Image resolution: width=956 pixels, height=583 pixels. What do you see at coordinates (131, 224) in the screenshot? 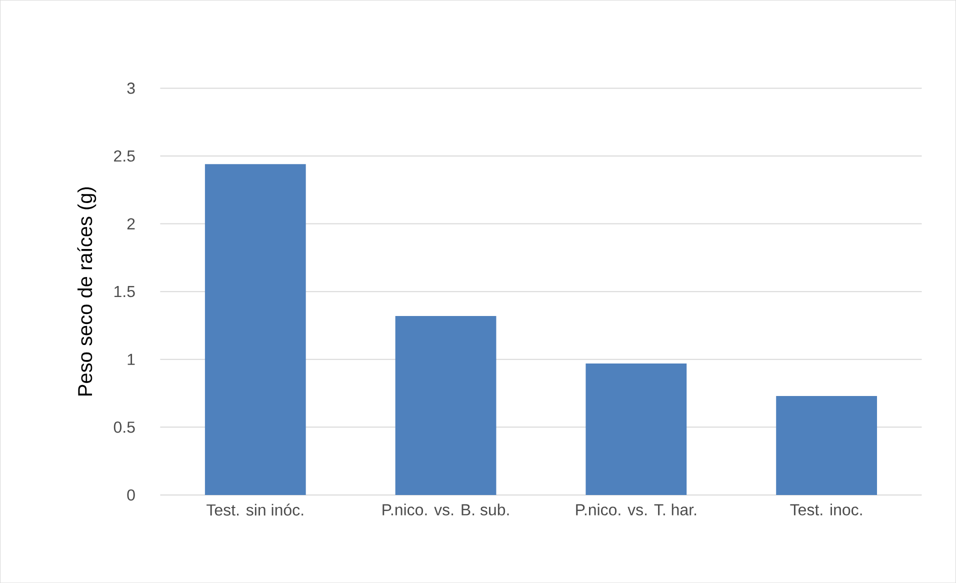
I see `y-tick-label: 2` at bounding box center [131, 224].